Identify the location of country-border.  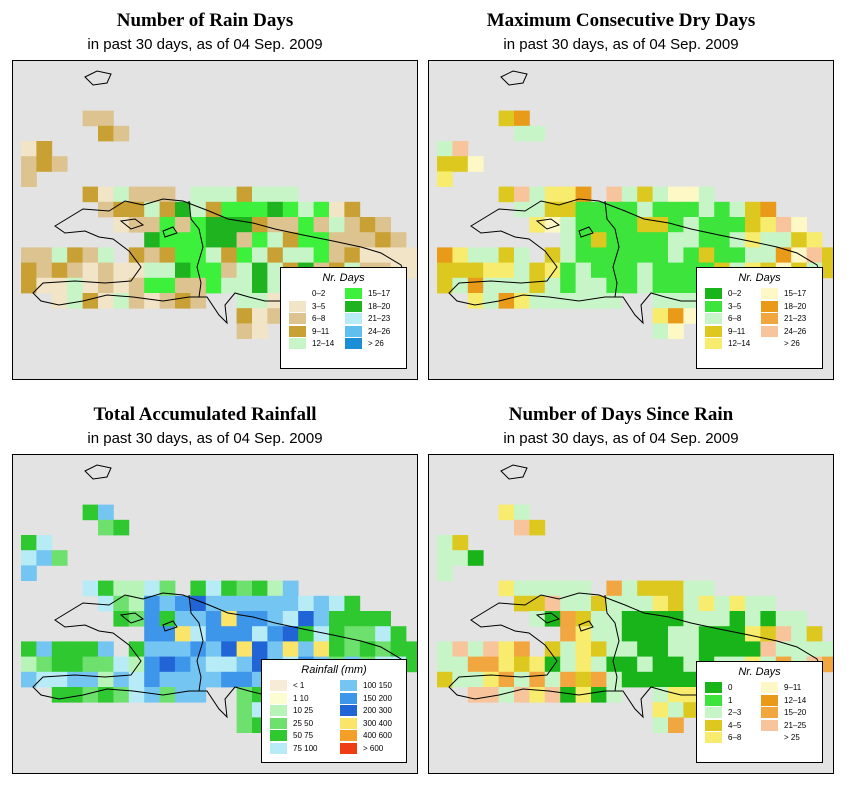
(612, 249).